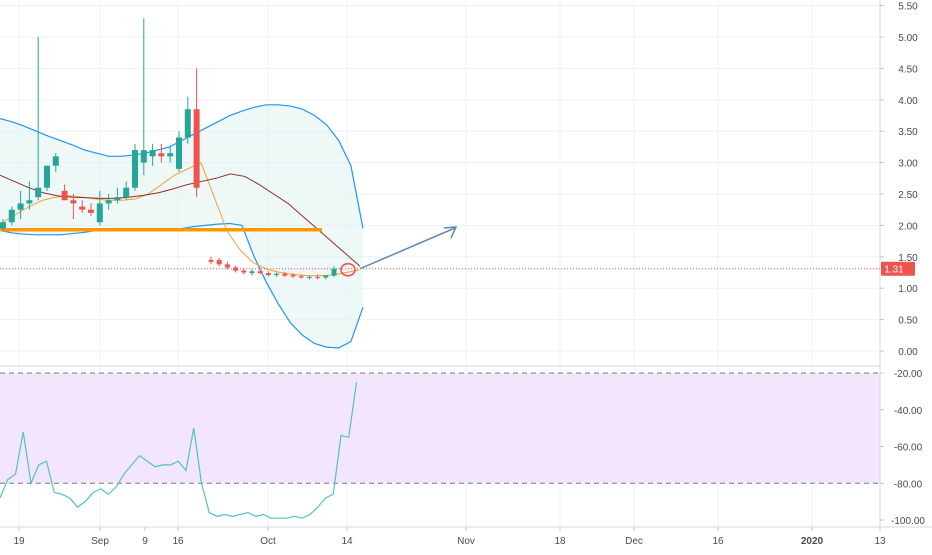  Describe the element at coordinates (634, 541) in the screenshot. I see `time-tick-label: Dec` at that location.